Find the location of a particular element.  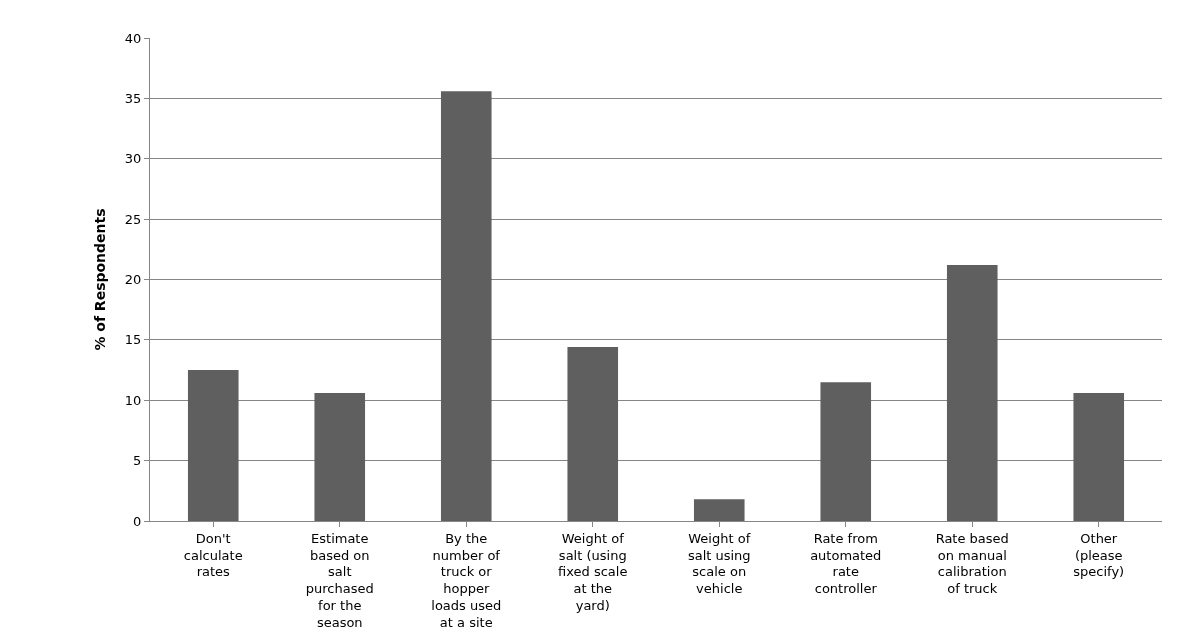

x-tick-label: Other (please specify) is located at coordinates (1099, 555).